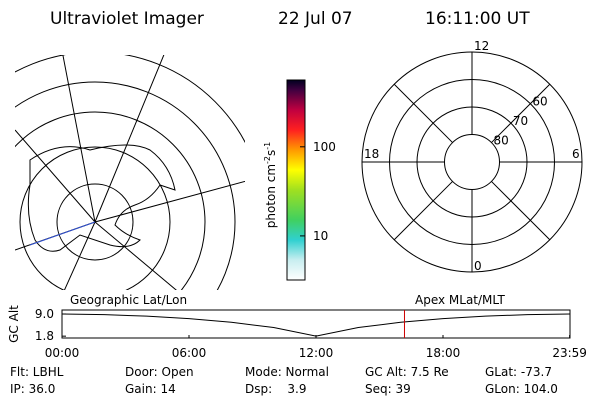  I want to click on x-tick-label: 23:59, so click(569, 353).